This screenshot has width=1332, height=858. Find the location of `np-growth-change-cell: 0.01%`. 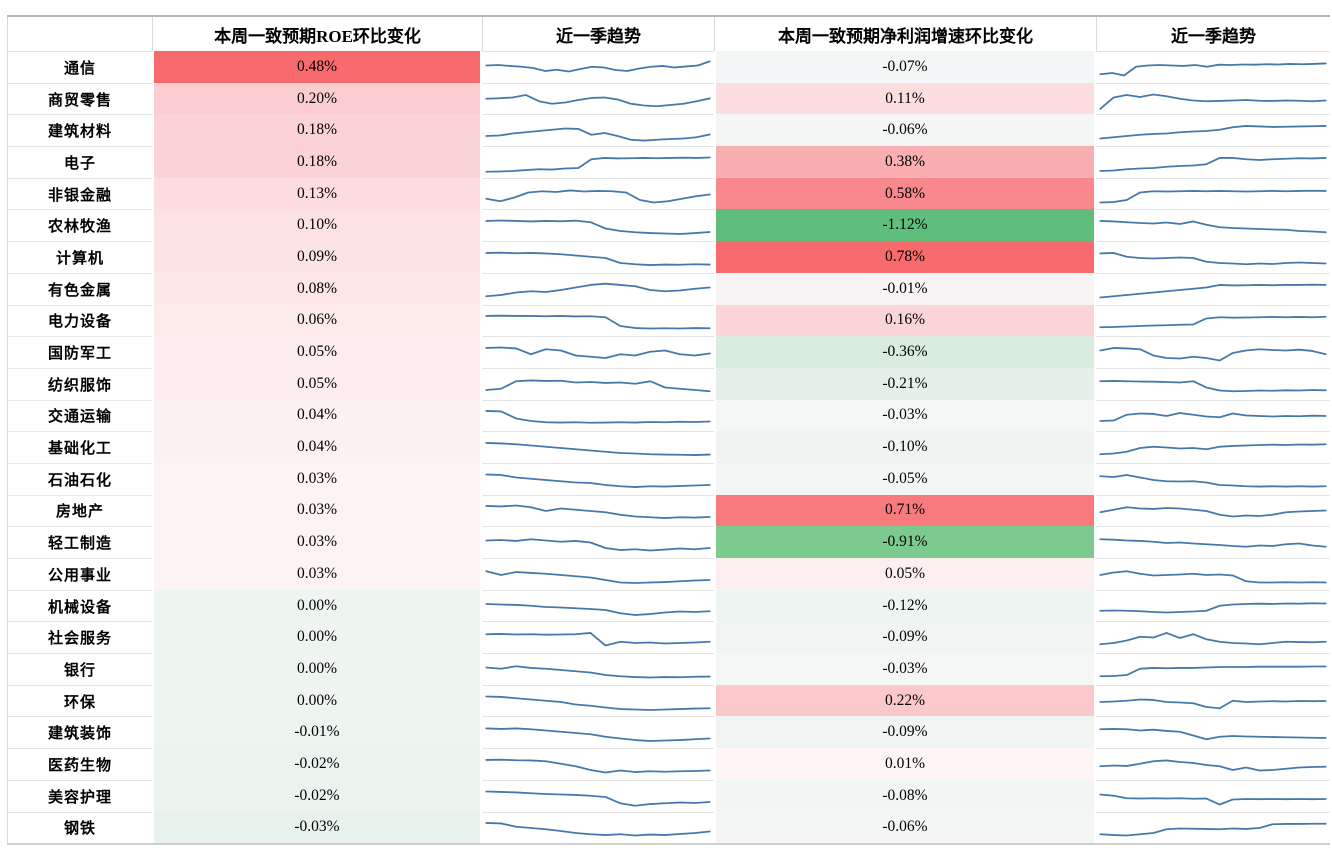

np-growth-change-cell: 0.01% is located at coordinates (905, 764).